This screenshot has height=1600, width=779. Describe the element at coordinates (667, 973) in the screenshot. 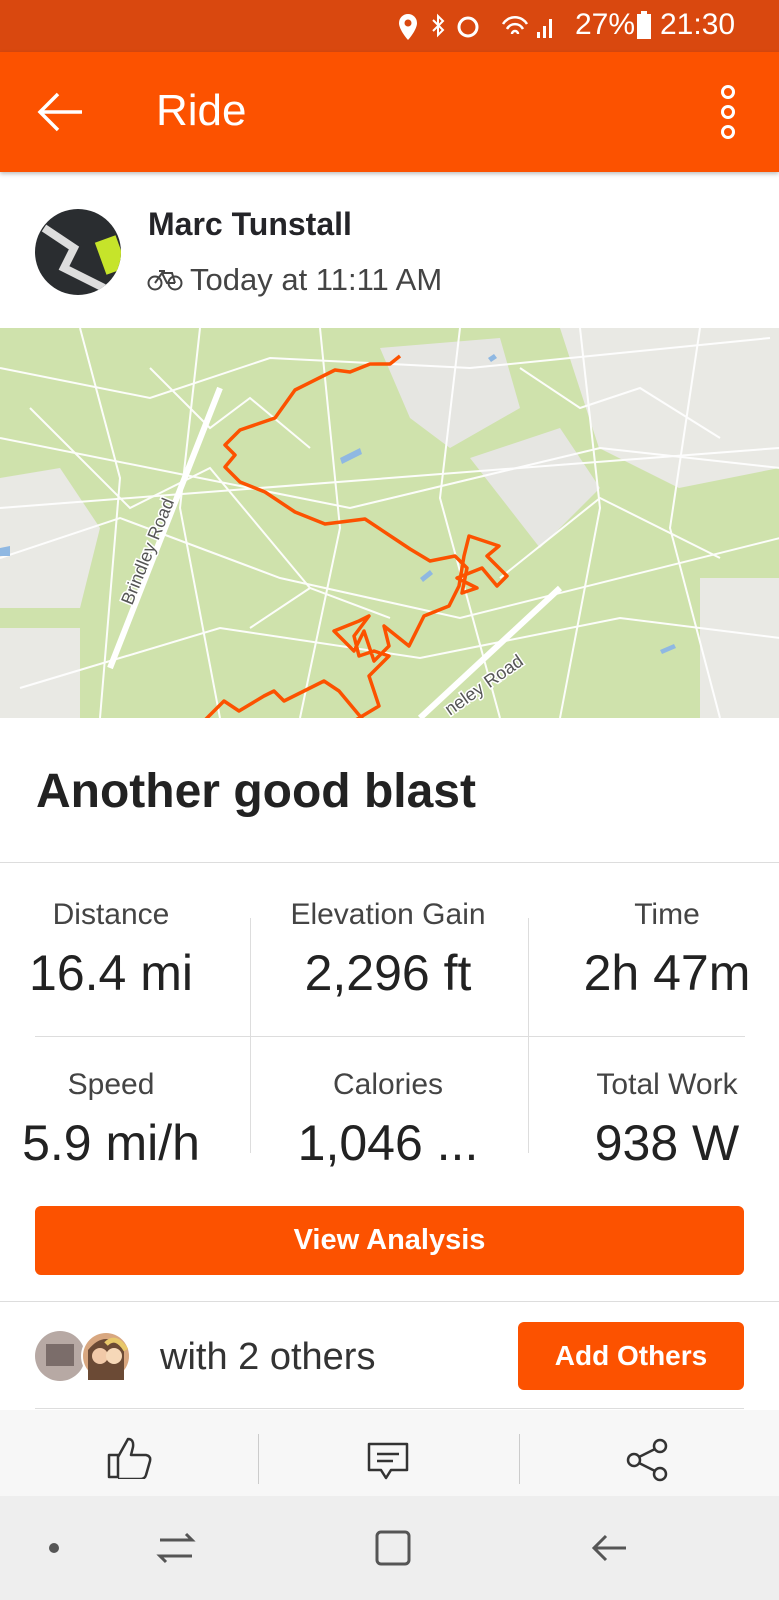

I see `stat-value: 2h 47m` at that location.